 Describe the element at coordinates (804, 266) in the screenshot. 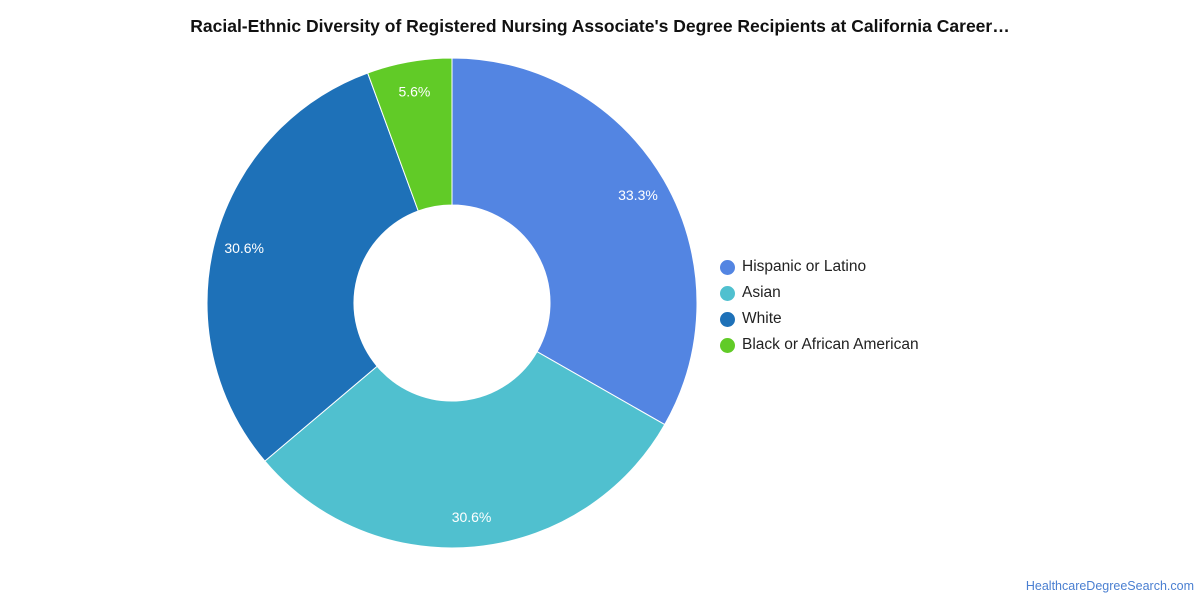

I see `legend-label: Hispanic or Latino` at that location.